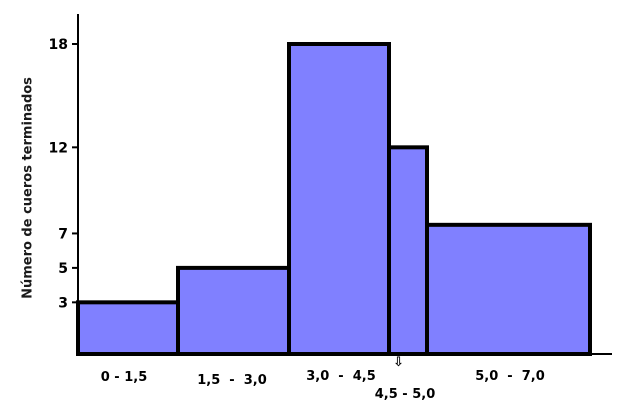 This screenshot has height=411, width=633. I want to click on y-tick-label-3: 3, so click(63, 303).